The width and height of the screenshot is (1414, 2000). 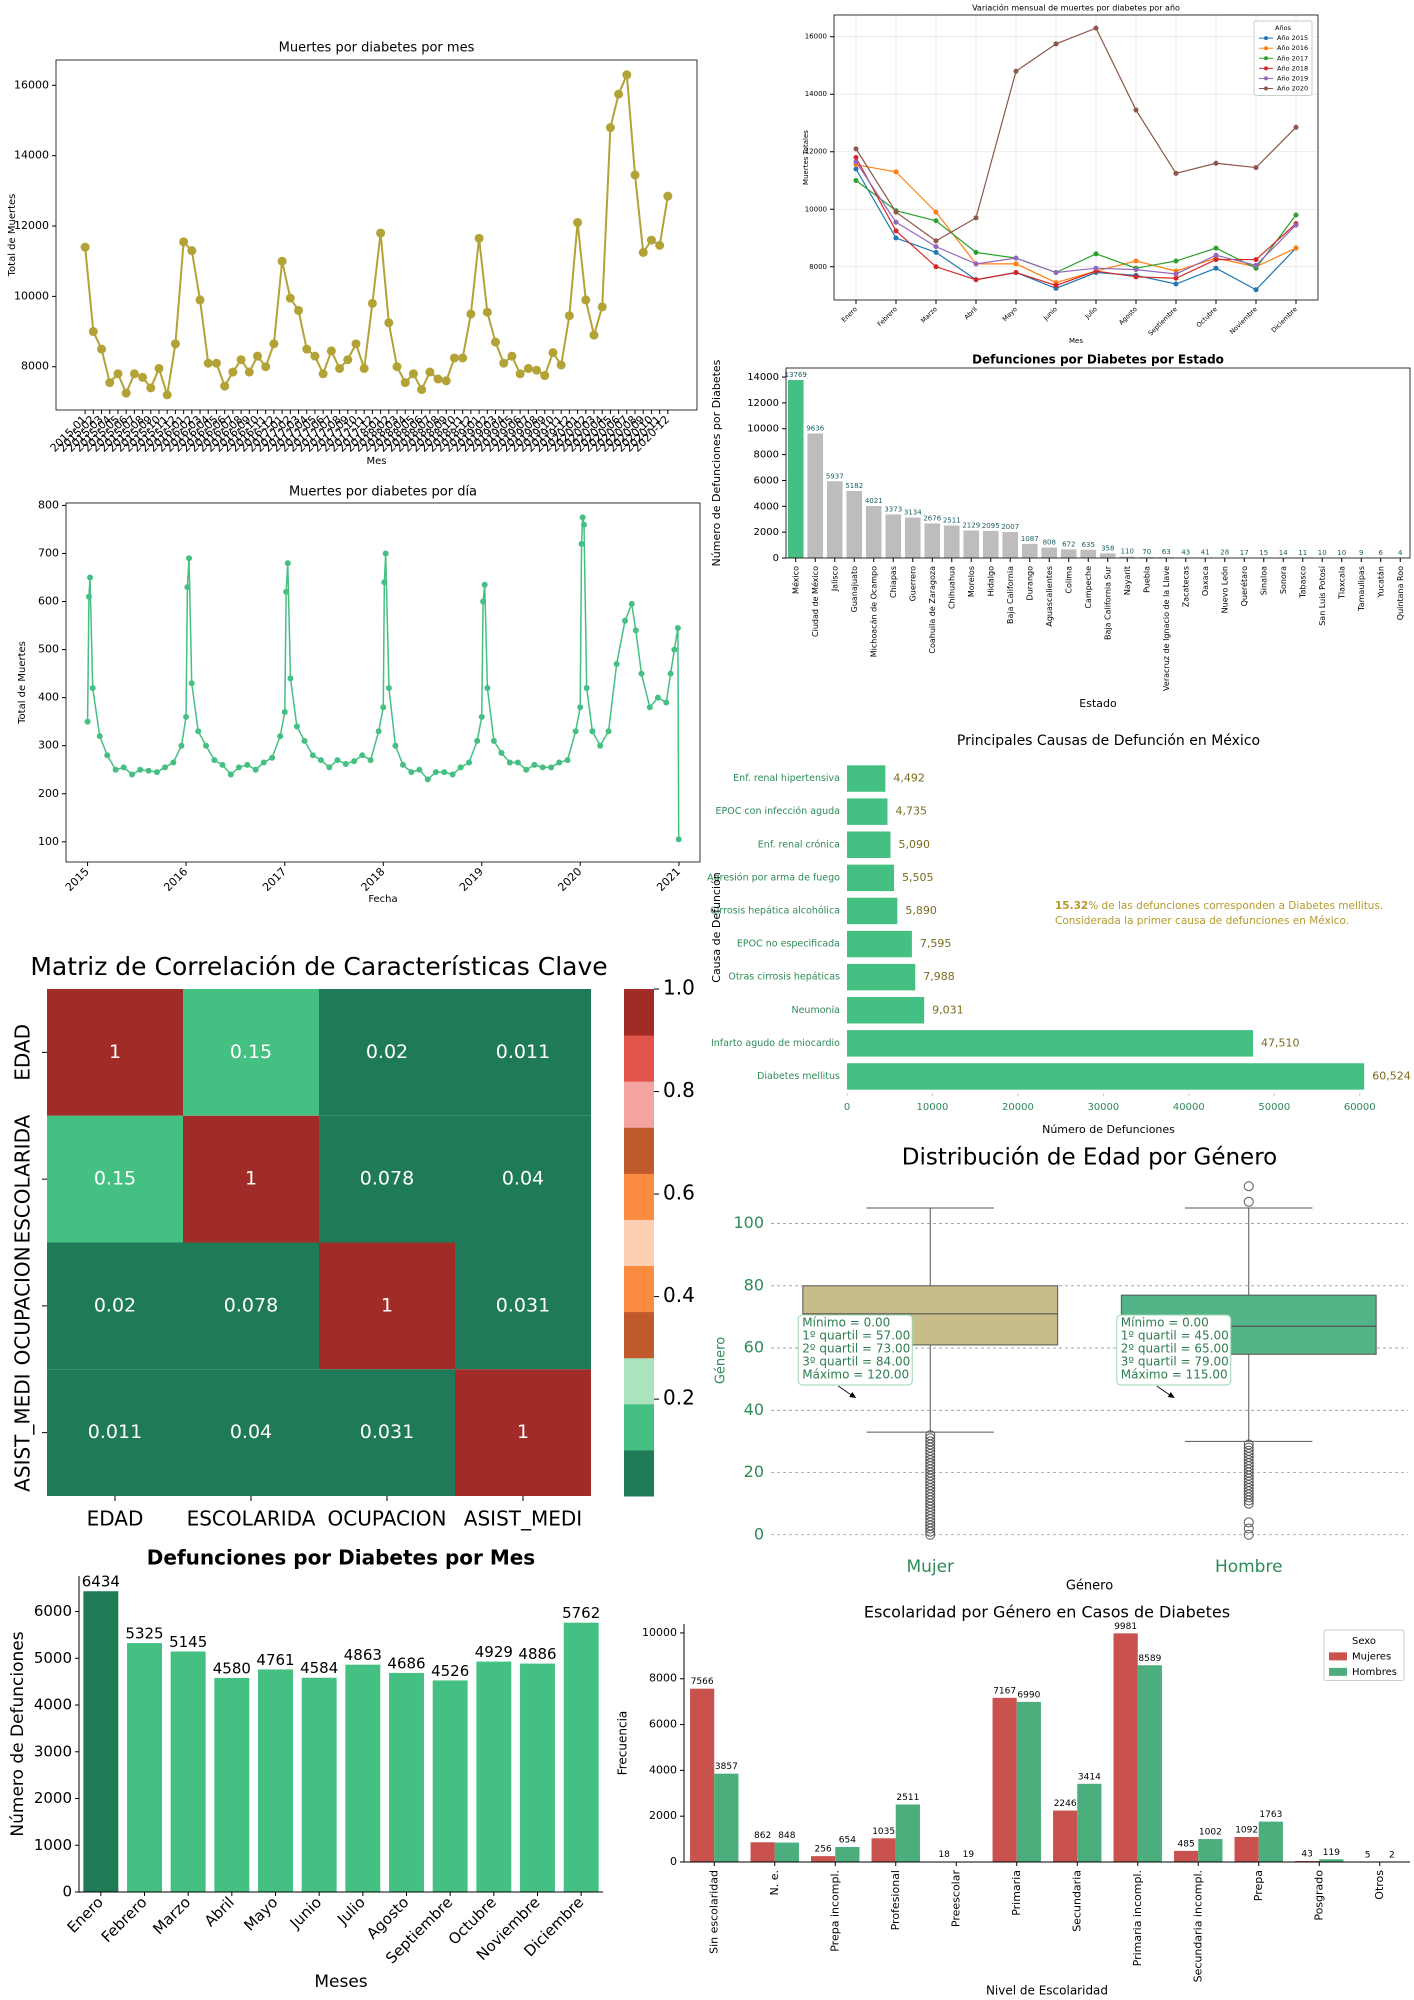 I want to click on y-tick-label: 40, so click(x=754, y=1409).